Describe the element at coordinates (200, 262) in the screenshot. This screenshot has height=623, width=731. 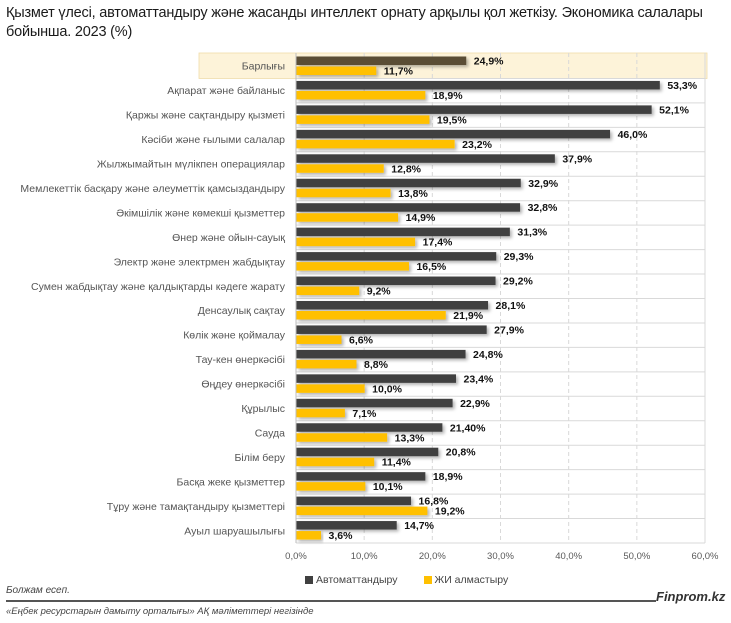
I see `category-label: Электр және электрмен жабдықтау` at that location.